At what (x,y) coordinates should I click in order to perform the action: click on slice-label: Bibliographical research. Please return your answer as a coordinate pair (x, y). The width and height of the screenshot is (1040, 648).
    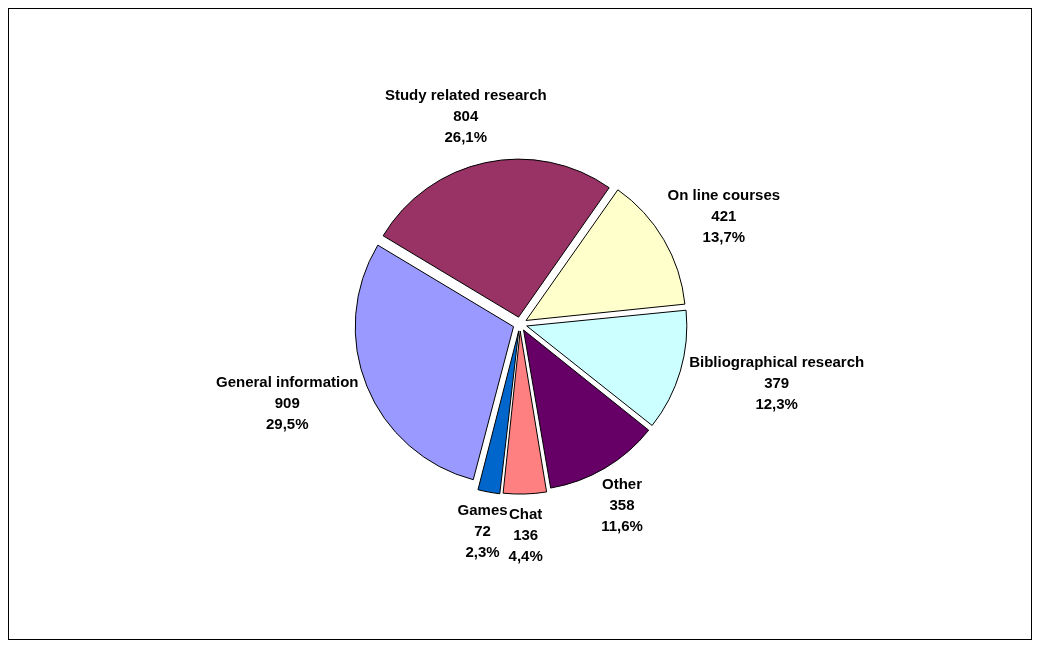
    Looking at the image, I should click on (777, 361).